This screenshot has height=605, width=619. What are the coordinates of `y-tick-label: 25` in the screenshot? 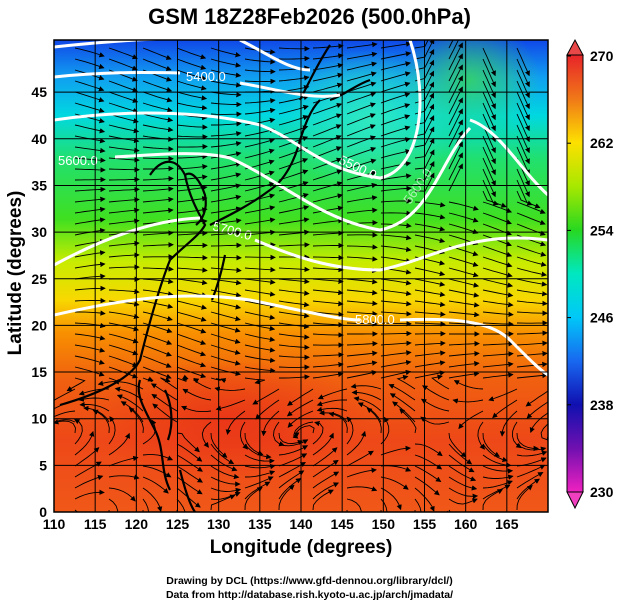 It's located at (39, 279).